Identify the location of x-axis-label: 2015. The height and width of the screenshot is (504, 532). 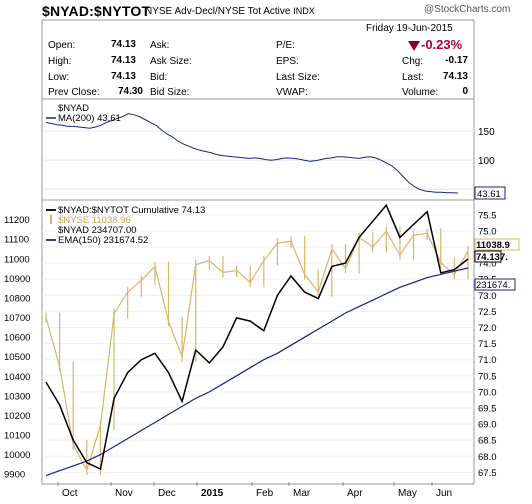
(212, 493).